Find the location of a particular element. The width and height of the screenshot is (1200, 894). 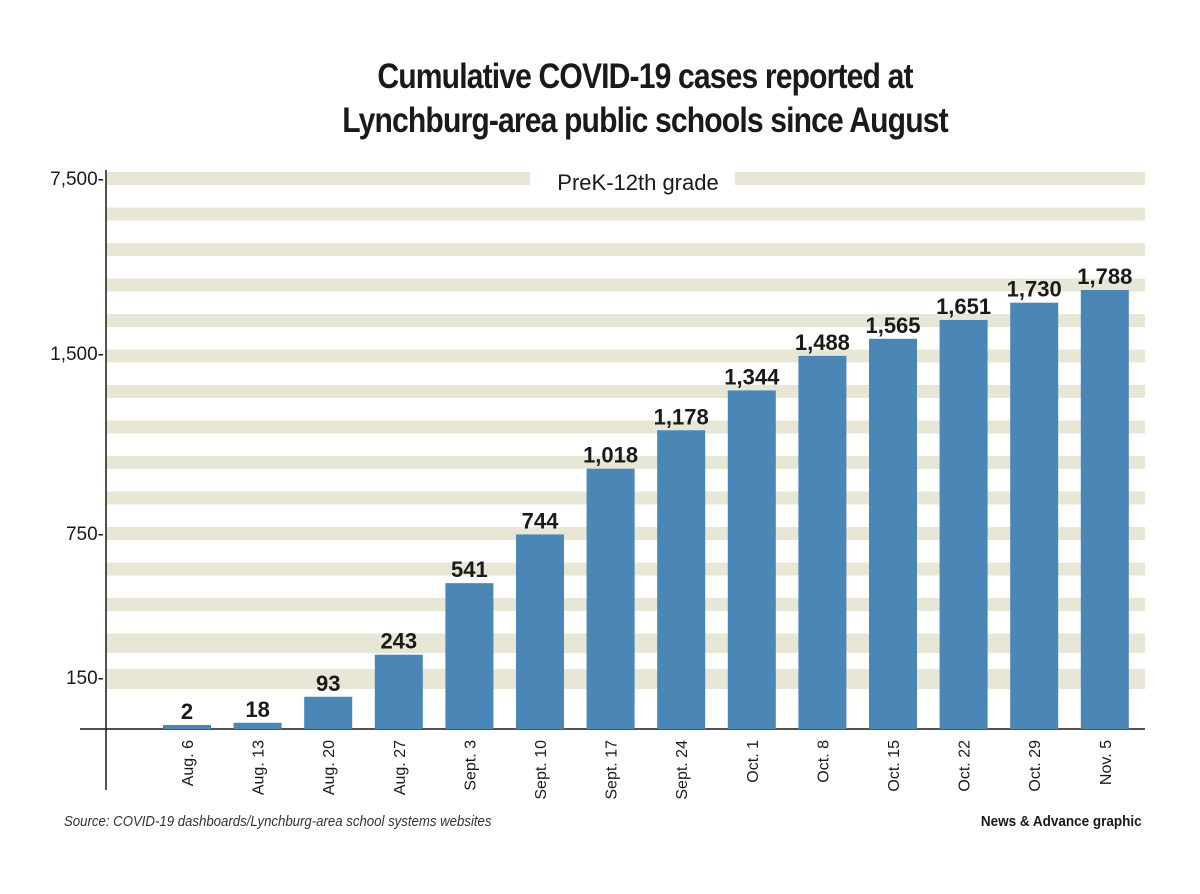

data-label: 541 is located at coordinates (469, 569).